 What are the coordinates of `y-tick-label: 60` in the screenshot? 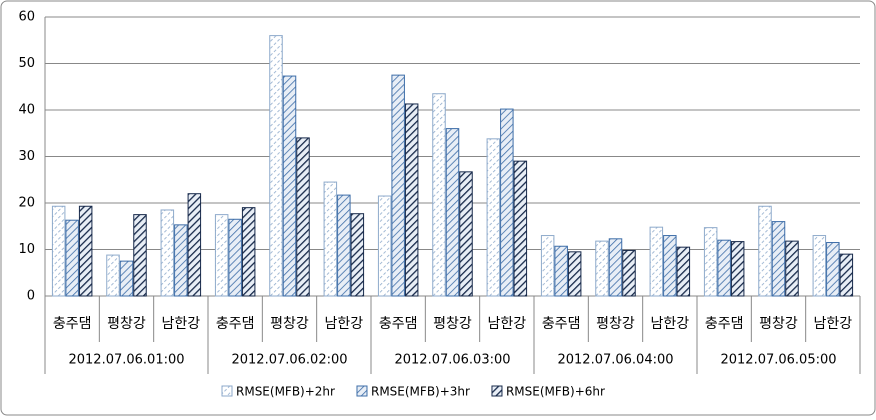 It's located at (26, 17).